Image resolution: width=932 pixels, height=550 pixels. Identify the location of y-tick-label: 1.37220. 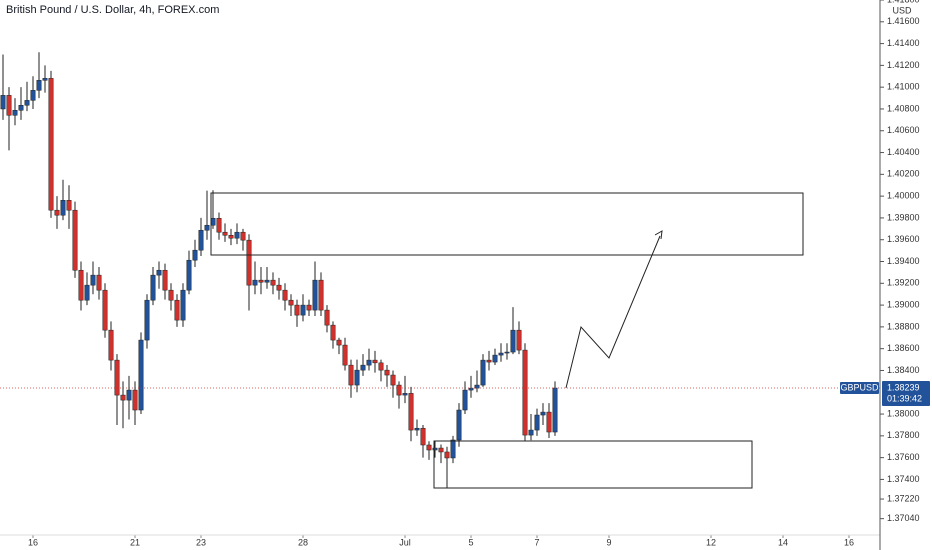
(903, 498).